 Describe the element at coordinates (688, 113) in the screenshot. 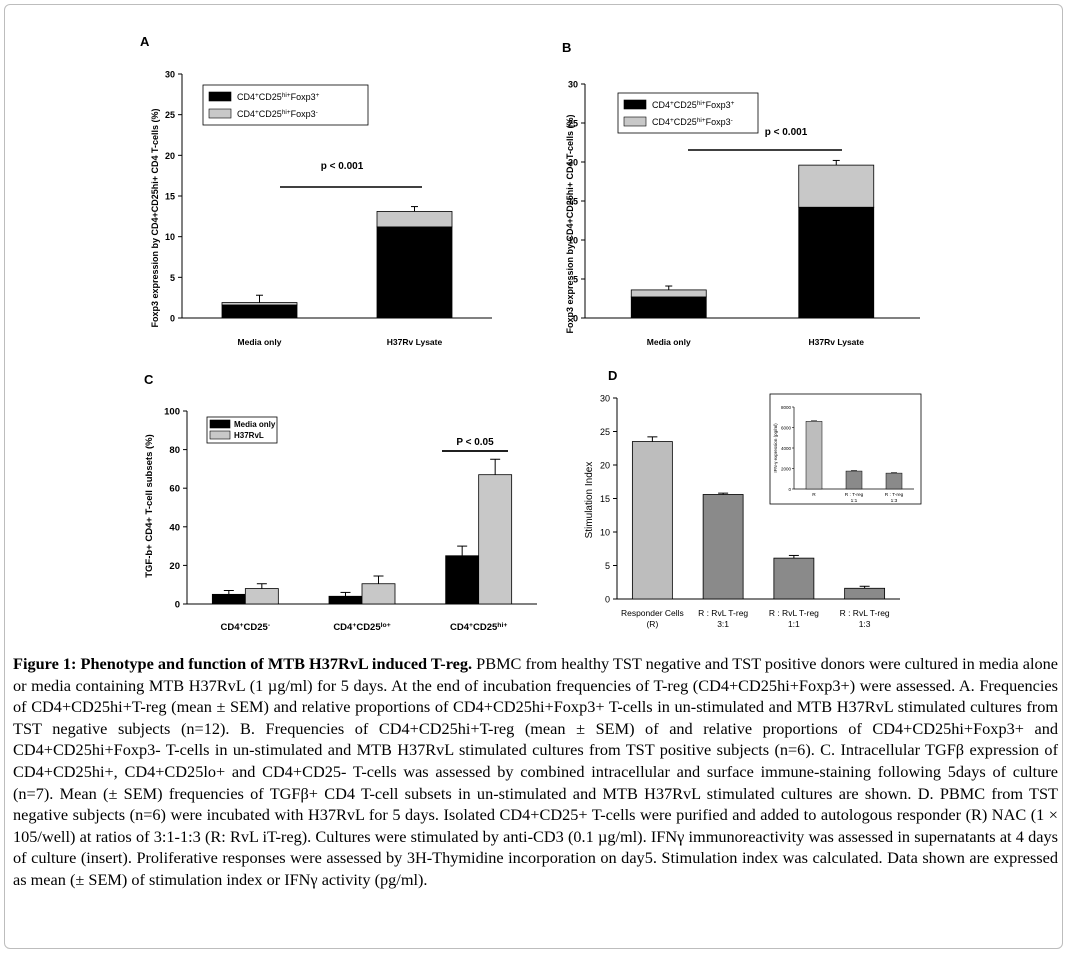

I see `legend-box-b` at that location.